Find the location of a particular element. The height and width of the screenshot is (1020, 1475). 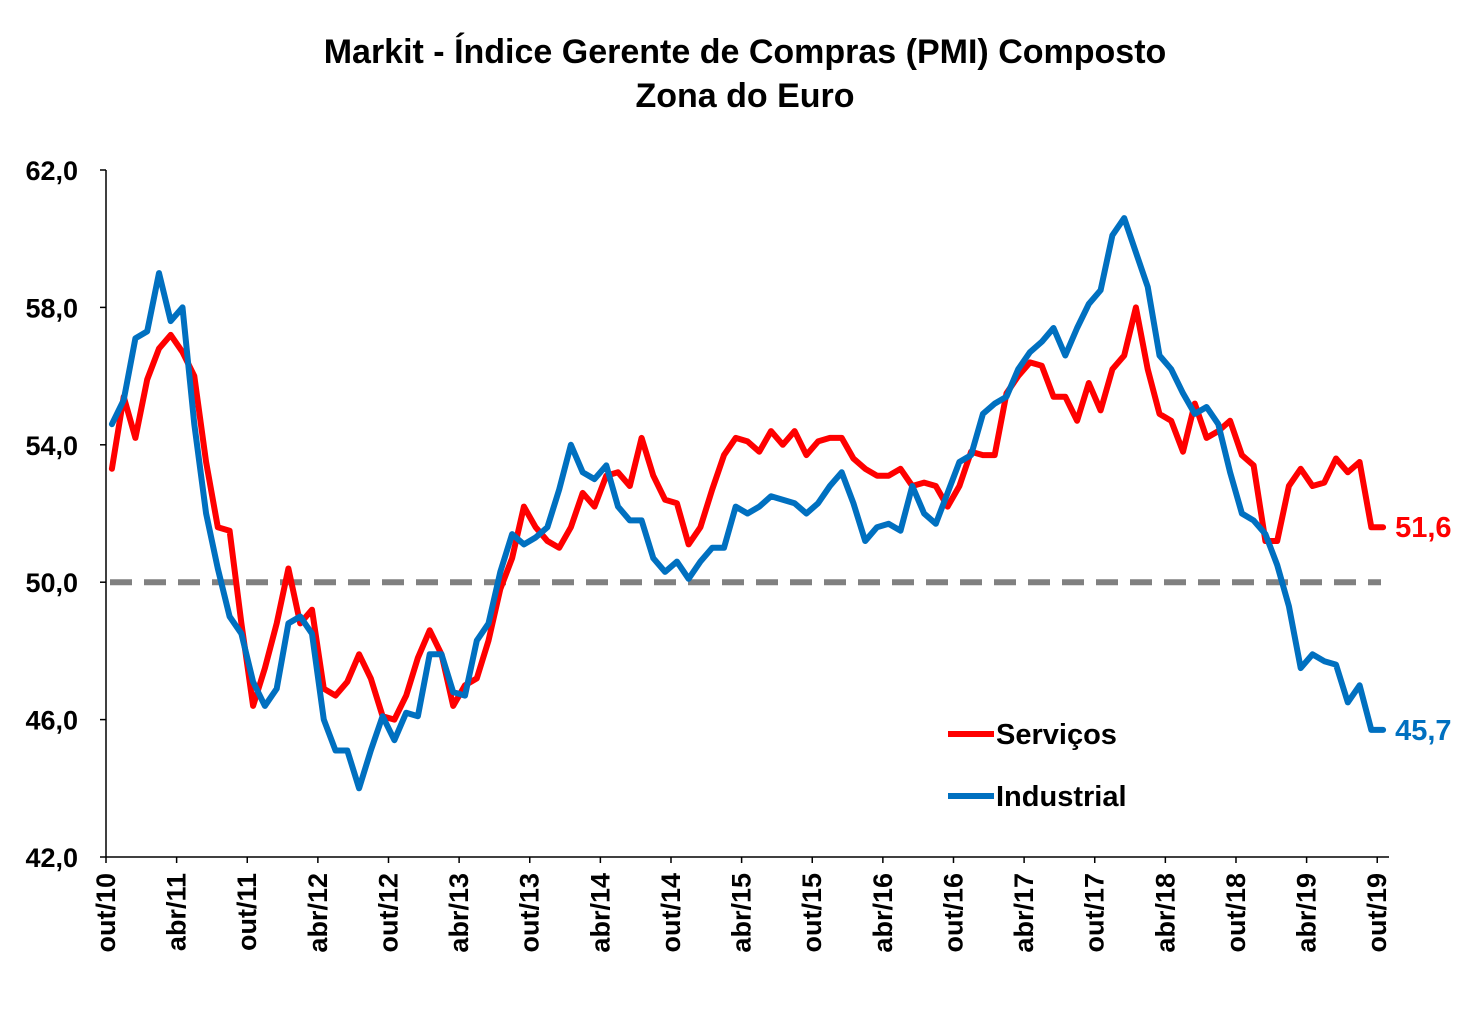

x-tick-label: out/19 is located at coordinates (1377, 913).